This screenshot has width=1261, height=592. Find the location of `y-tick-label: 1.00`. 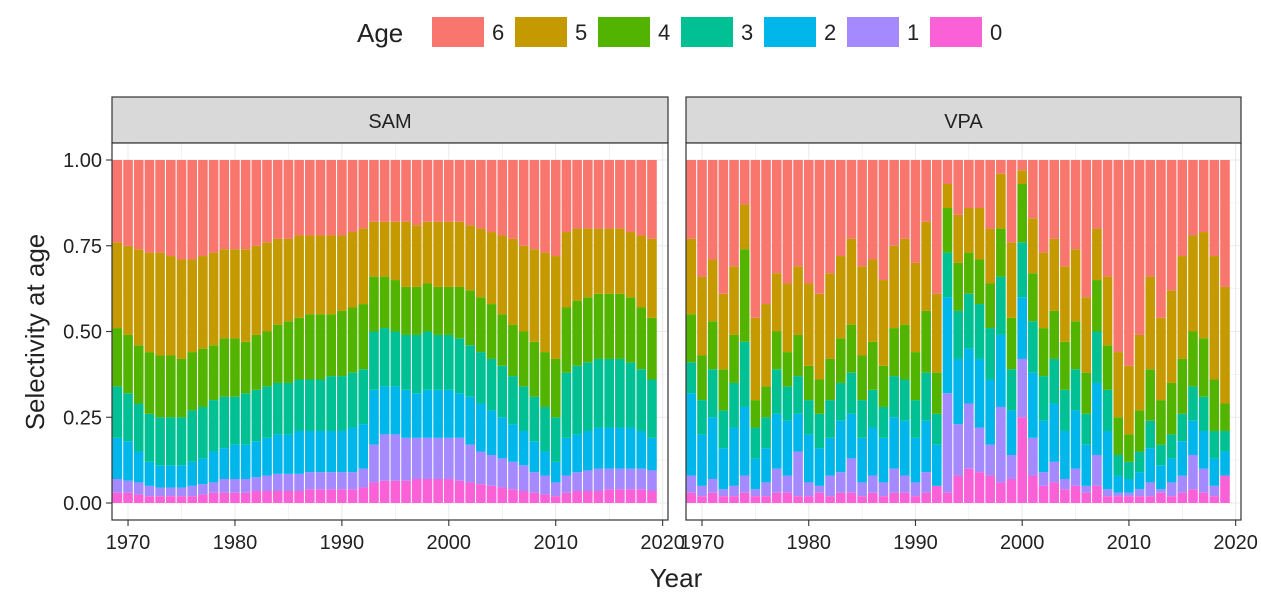

y-tick-label: 1.00 is located at coordinates (82, 161).